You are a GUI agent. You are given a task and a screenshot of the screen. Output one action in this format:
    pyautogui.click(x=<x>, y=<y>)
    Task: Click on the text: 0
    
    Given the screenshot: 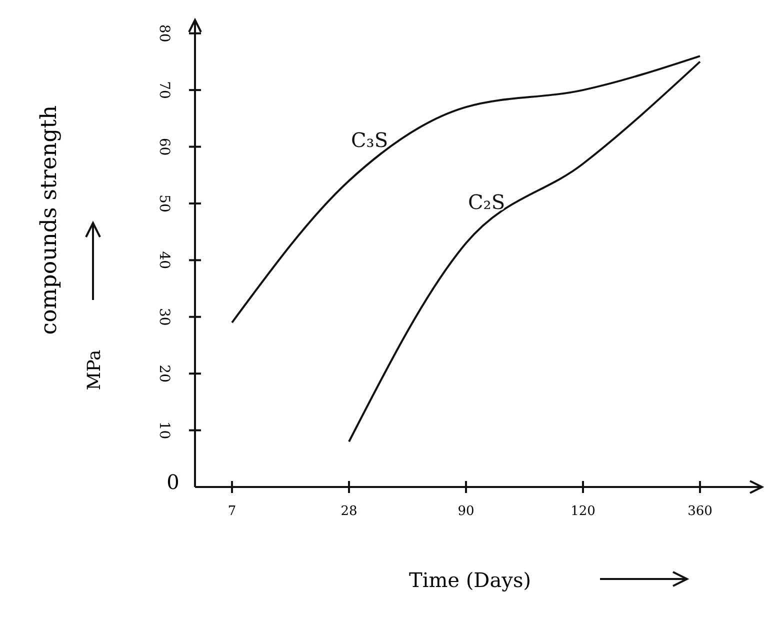 What is the action you would take?
    pyautogui.click(x=173, y=482)
    